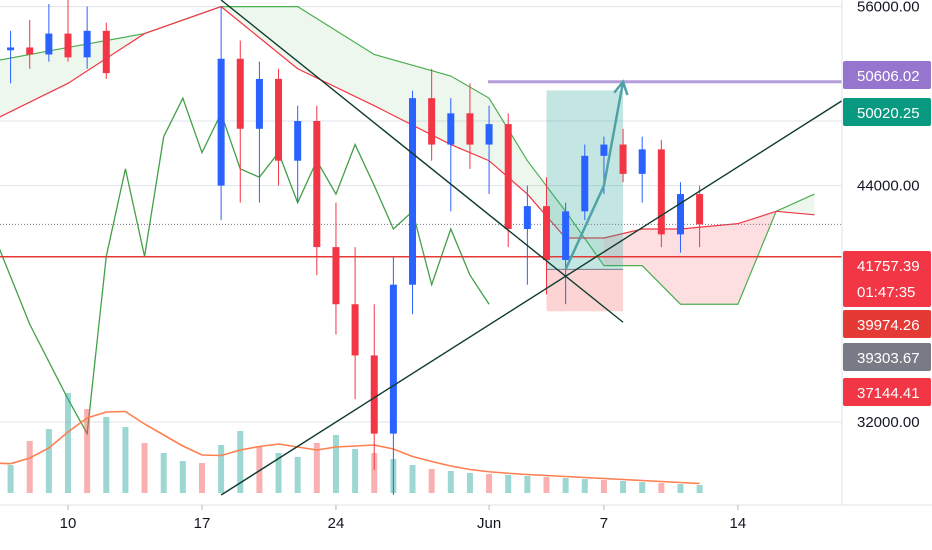 The image size is (932, 550). Describe the element at coordinates (604, 523) in the screenshot. I see `time-tick-label: 7` at that location.